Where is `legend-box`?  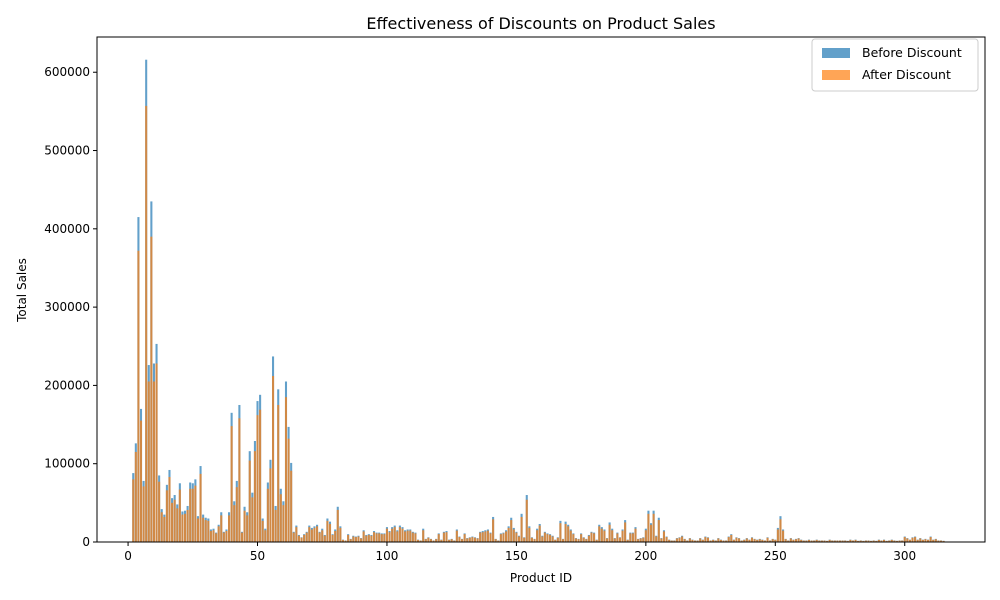 legend-box is located at coordinates (895, 65).